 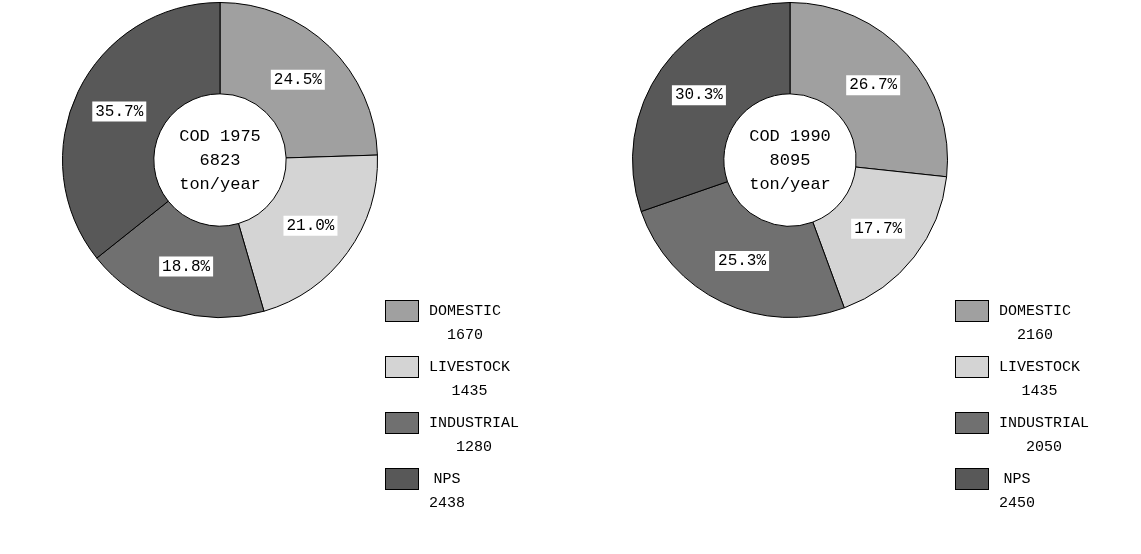 I want to click on data-label: 26.7%, so click(x=873, y=85).